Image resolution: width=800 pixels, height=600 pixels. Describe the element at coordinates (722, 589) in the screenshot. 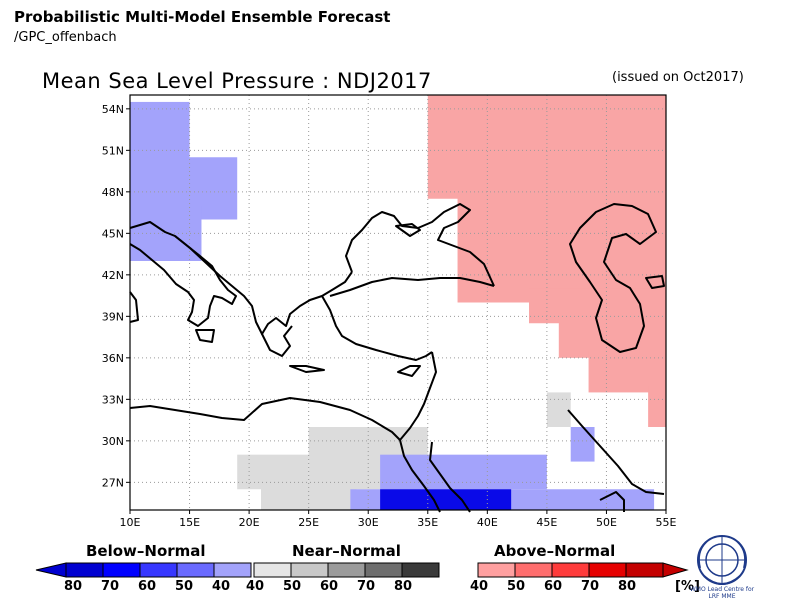

I see `logo-caption-line1: WMO Lead Centre for` at that location.